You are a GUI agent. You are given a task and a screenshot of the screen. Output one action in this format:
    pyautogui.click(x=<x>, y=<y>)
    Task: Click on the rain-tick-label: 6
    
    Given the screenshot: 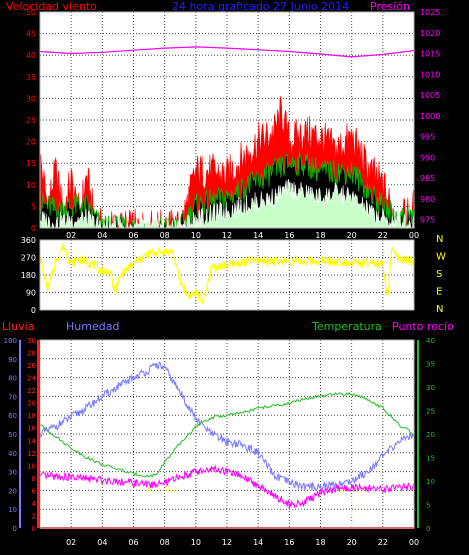 What is the action you would take?
    pyautogui.click(x=34, y=491)
    